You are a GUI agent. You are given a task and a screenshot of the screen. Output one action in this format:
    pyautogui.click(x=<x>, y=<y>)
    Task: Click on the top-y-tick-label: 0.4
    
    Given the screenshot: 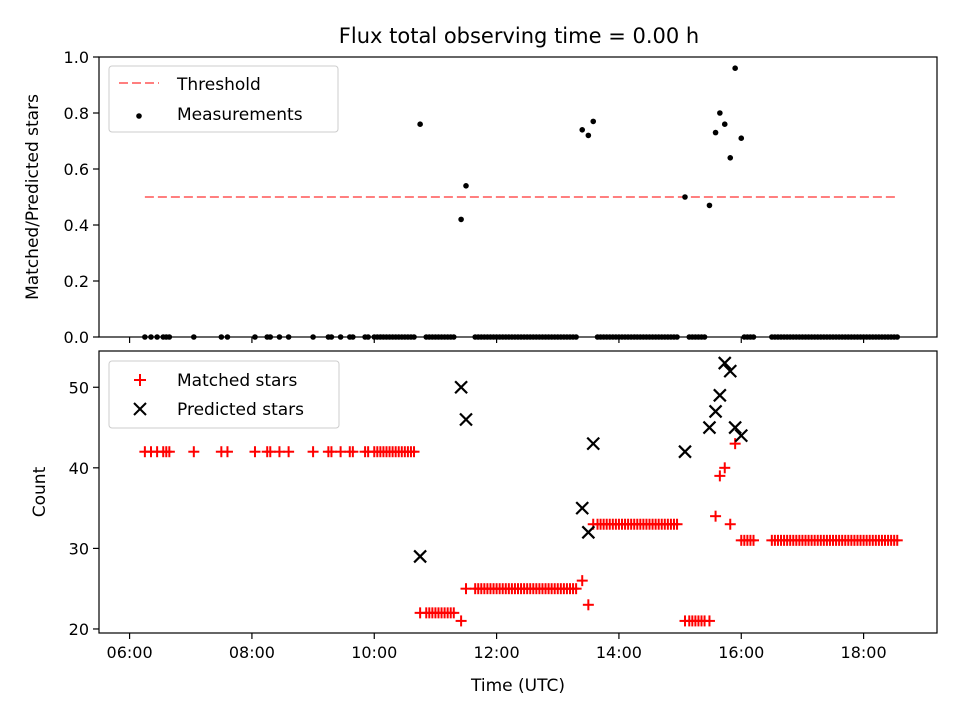 What is the action you would take?
    pyautogui.click(x=76, y=225)
    